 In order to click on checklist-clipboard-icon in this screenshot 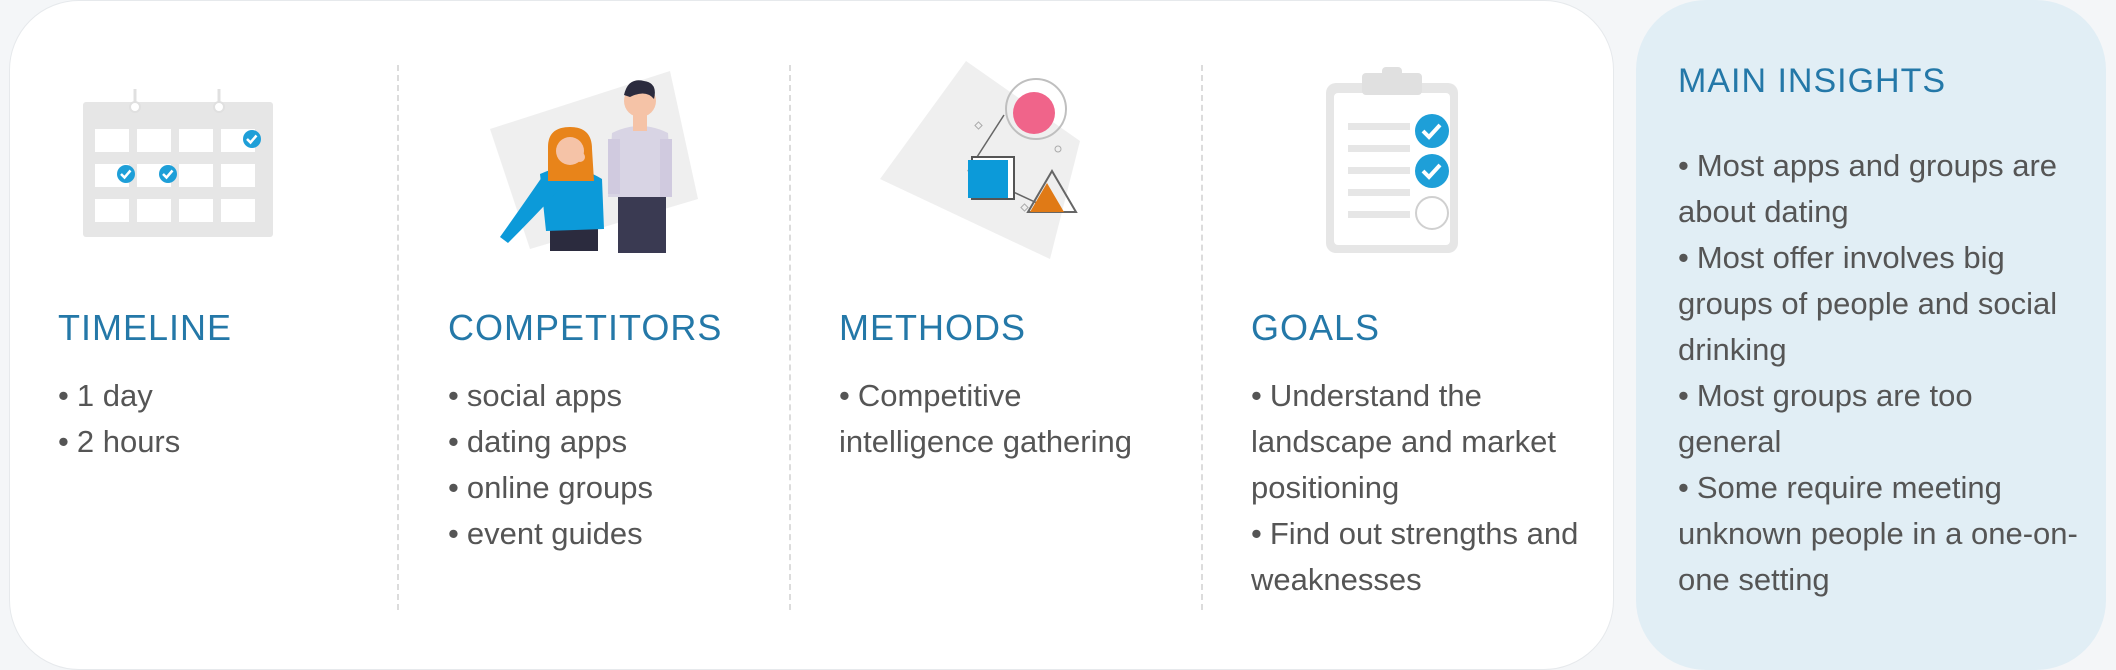, I will do `click(1392, 160)`.